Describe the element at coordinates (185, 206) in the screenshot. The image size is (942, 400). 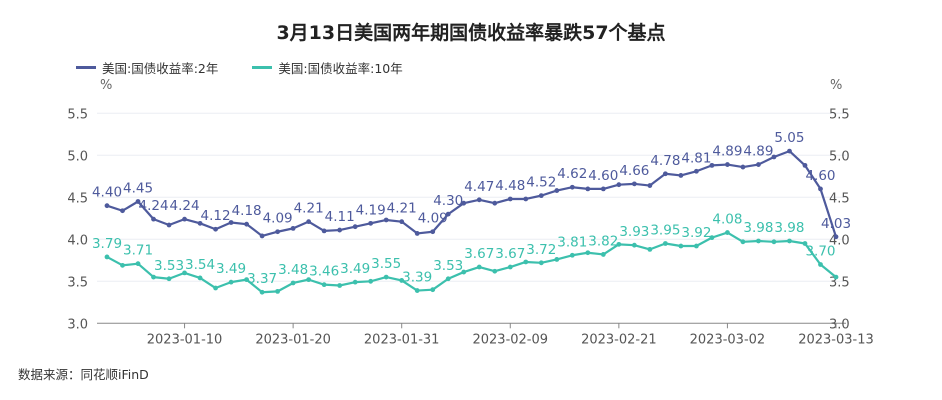
I see `data-label: 4.24` at that location.